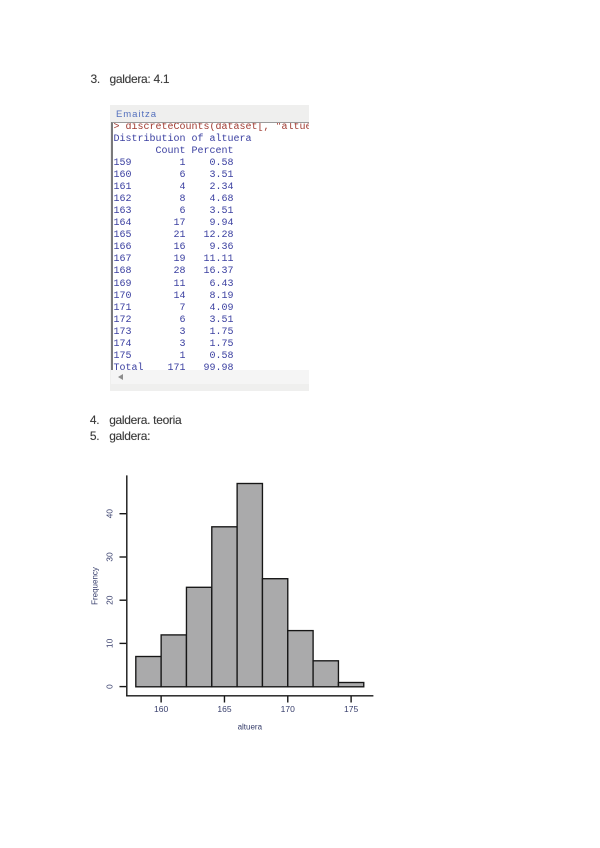 This screenshot has height=848, width=600. Describe the element at coordinates (288, 709) in the screenshot. I see `svg-text: 170` at that location.